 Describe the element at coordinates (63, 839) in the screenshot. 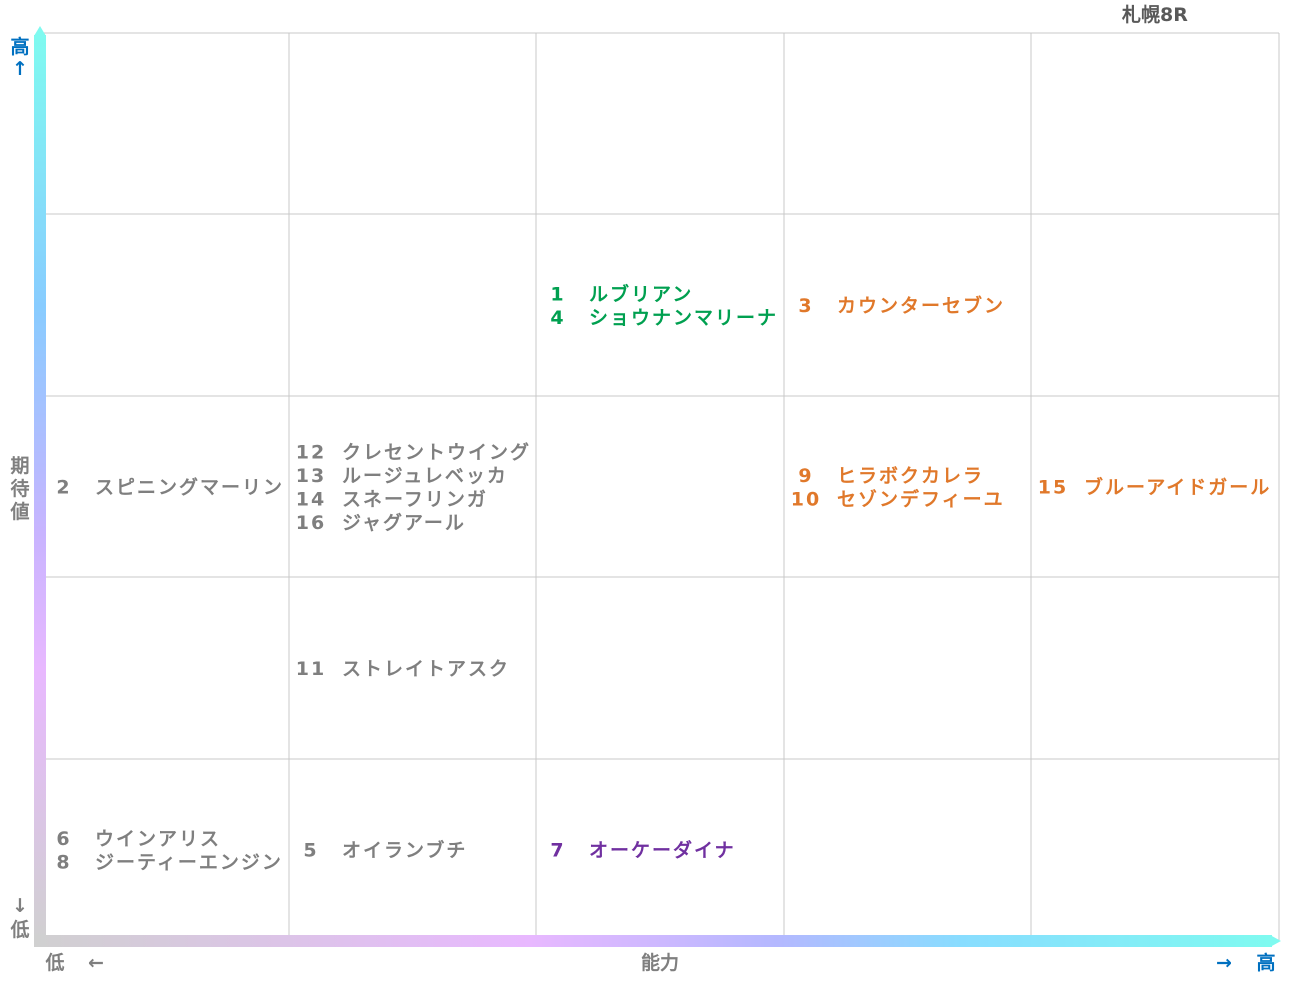

I see `horse-number: 6` at that location.